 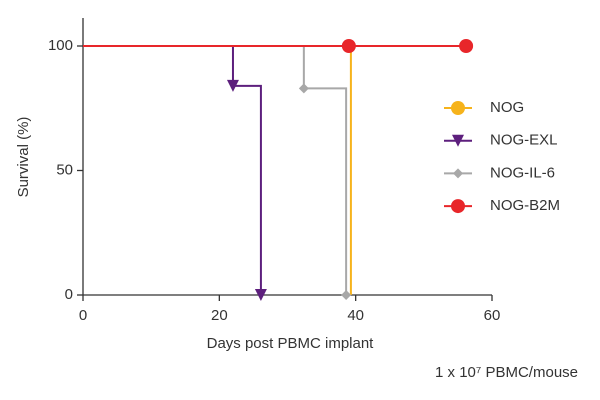 I want to click on x-tick-label: 60, so click(x=492, y=315).